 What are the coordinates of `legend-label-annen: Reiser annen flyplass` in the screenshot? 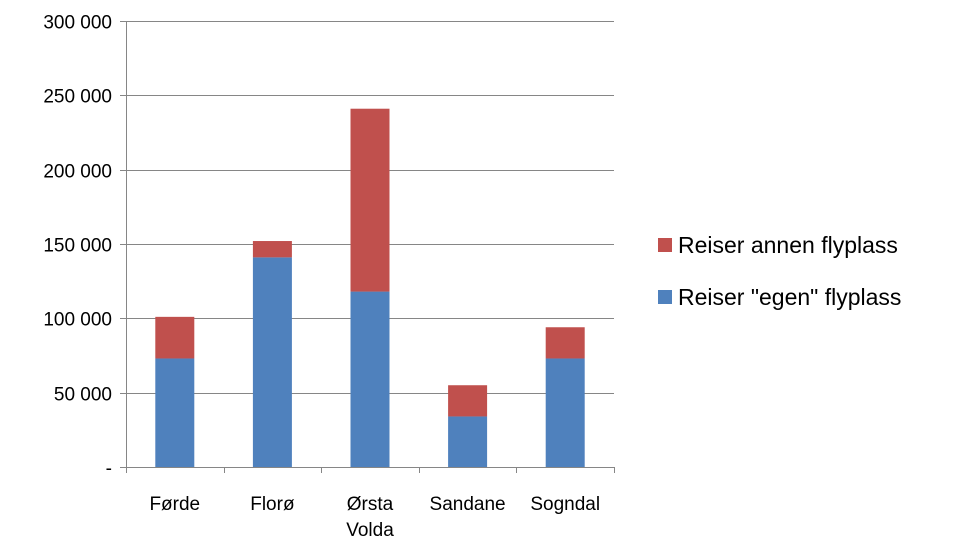 It's located at (788, 244).